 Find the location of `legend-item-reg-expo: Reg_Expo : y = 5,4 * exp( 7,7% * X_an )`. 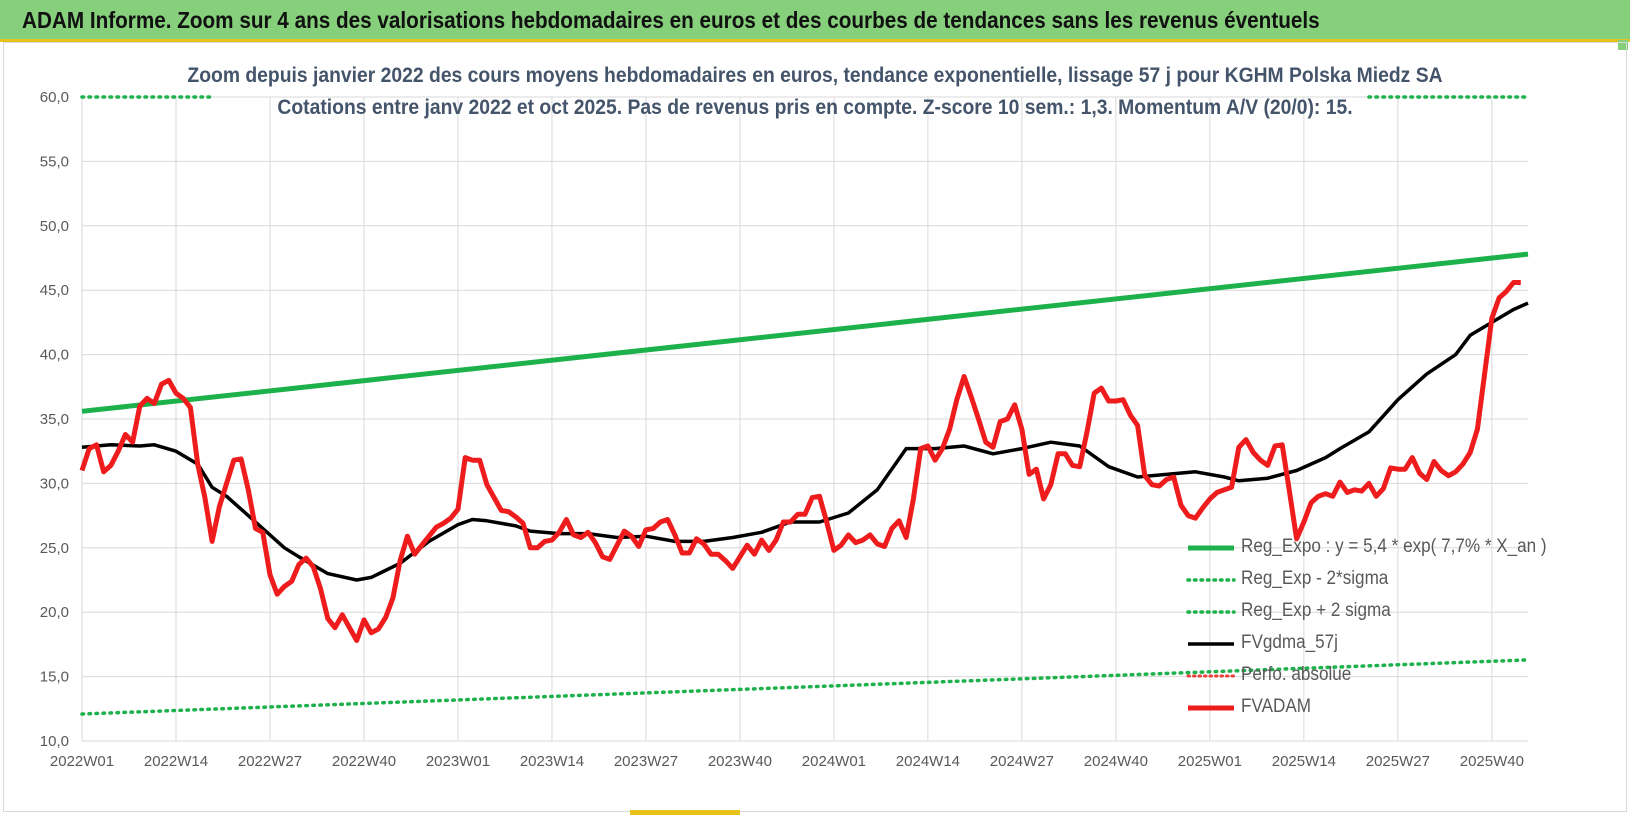

legend-item-reg-expo: Reg_Expo : y = 5,4 * exp( 7,7% * X_an ) is located at coordinates (1396, 548).